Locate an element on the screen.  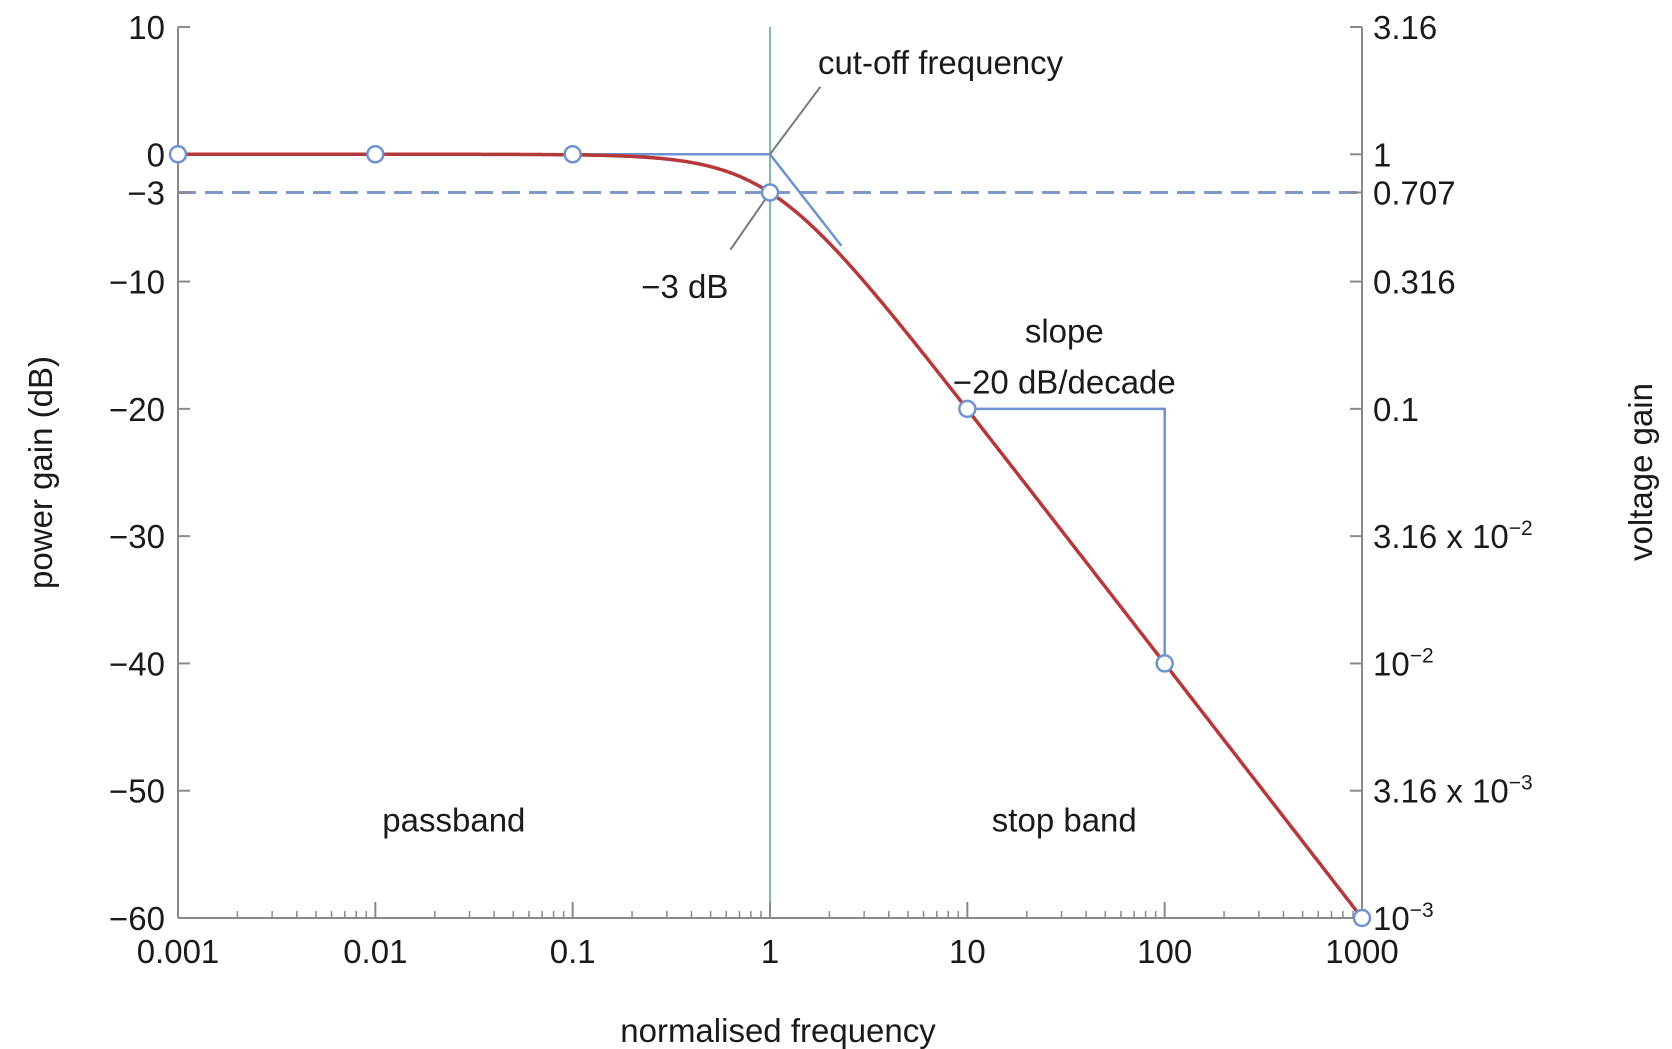
x-tick-label: 1000 is located at coordinates (1361, 951).